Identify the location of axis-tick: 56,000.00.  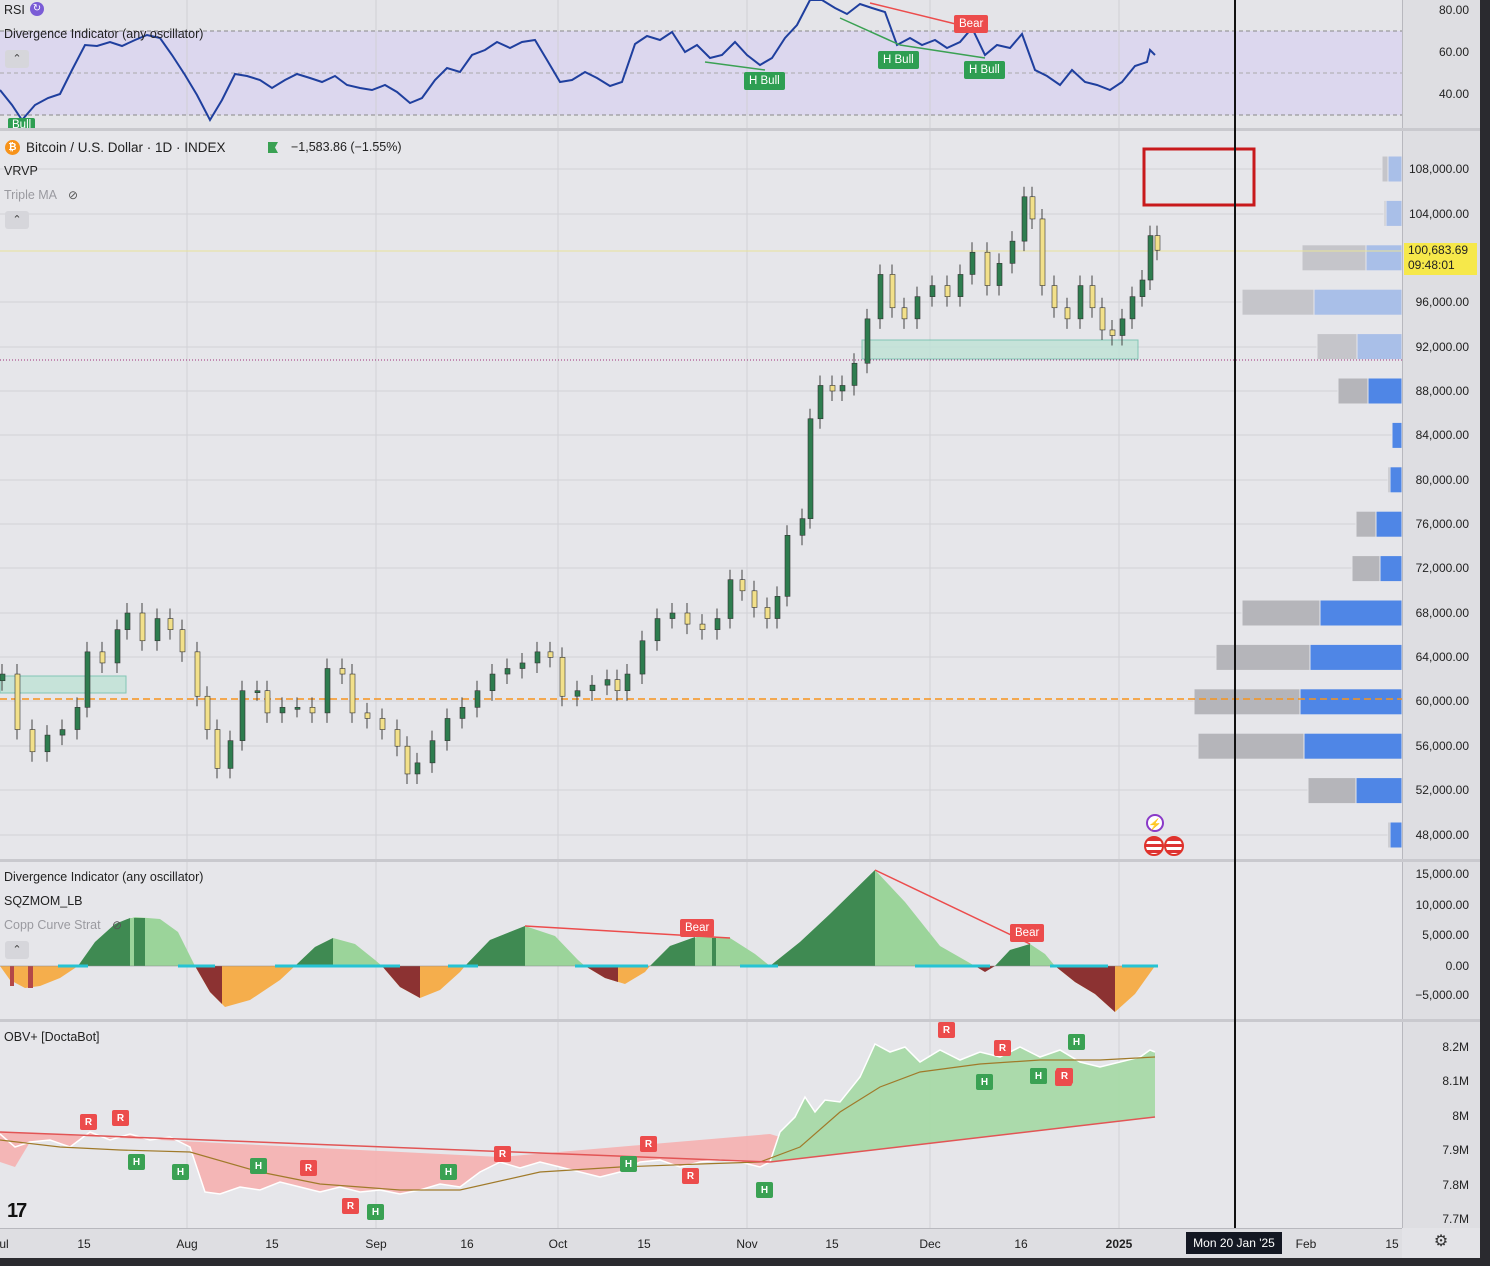
(1442, 746).